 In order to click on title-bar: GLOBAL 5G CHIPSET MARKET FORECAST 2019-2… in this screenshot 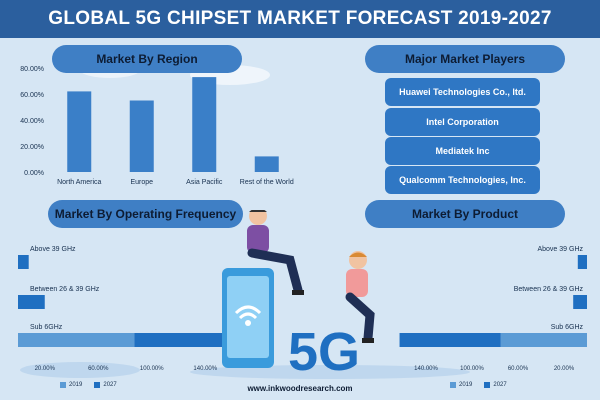, I will do `click(300, 19)`.